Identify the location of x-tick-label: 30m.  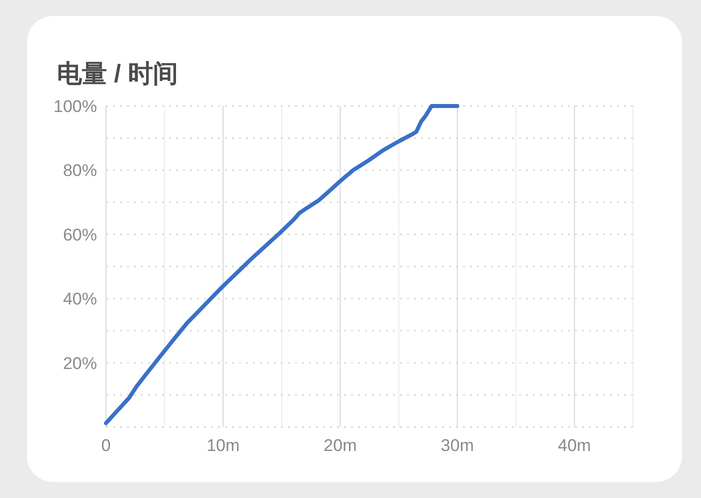
(457, 445).